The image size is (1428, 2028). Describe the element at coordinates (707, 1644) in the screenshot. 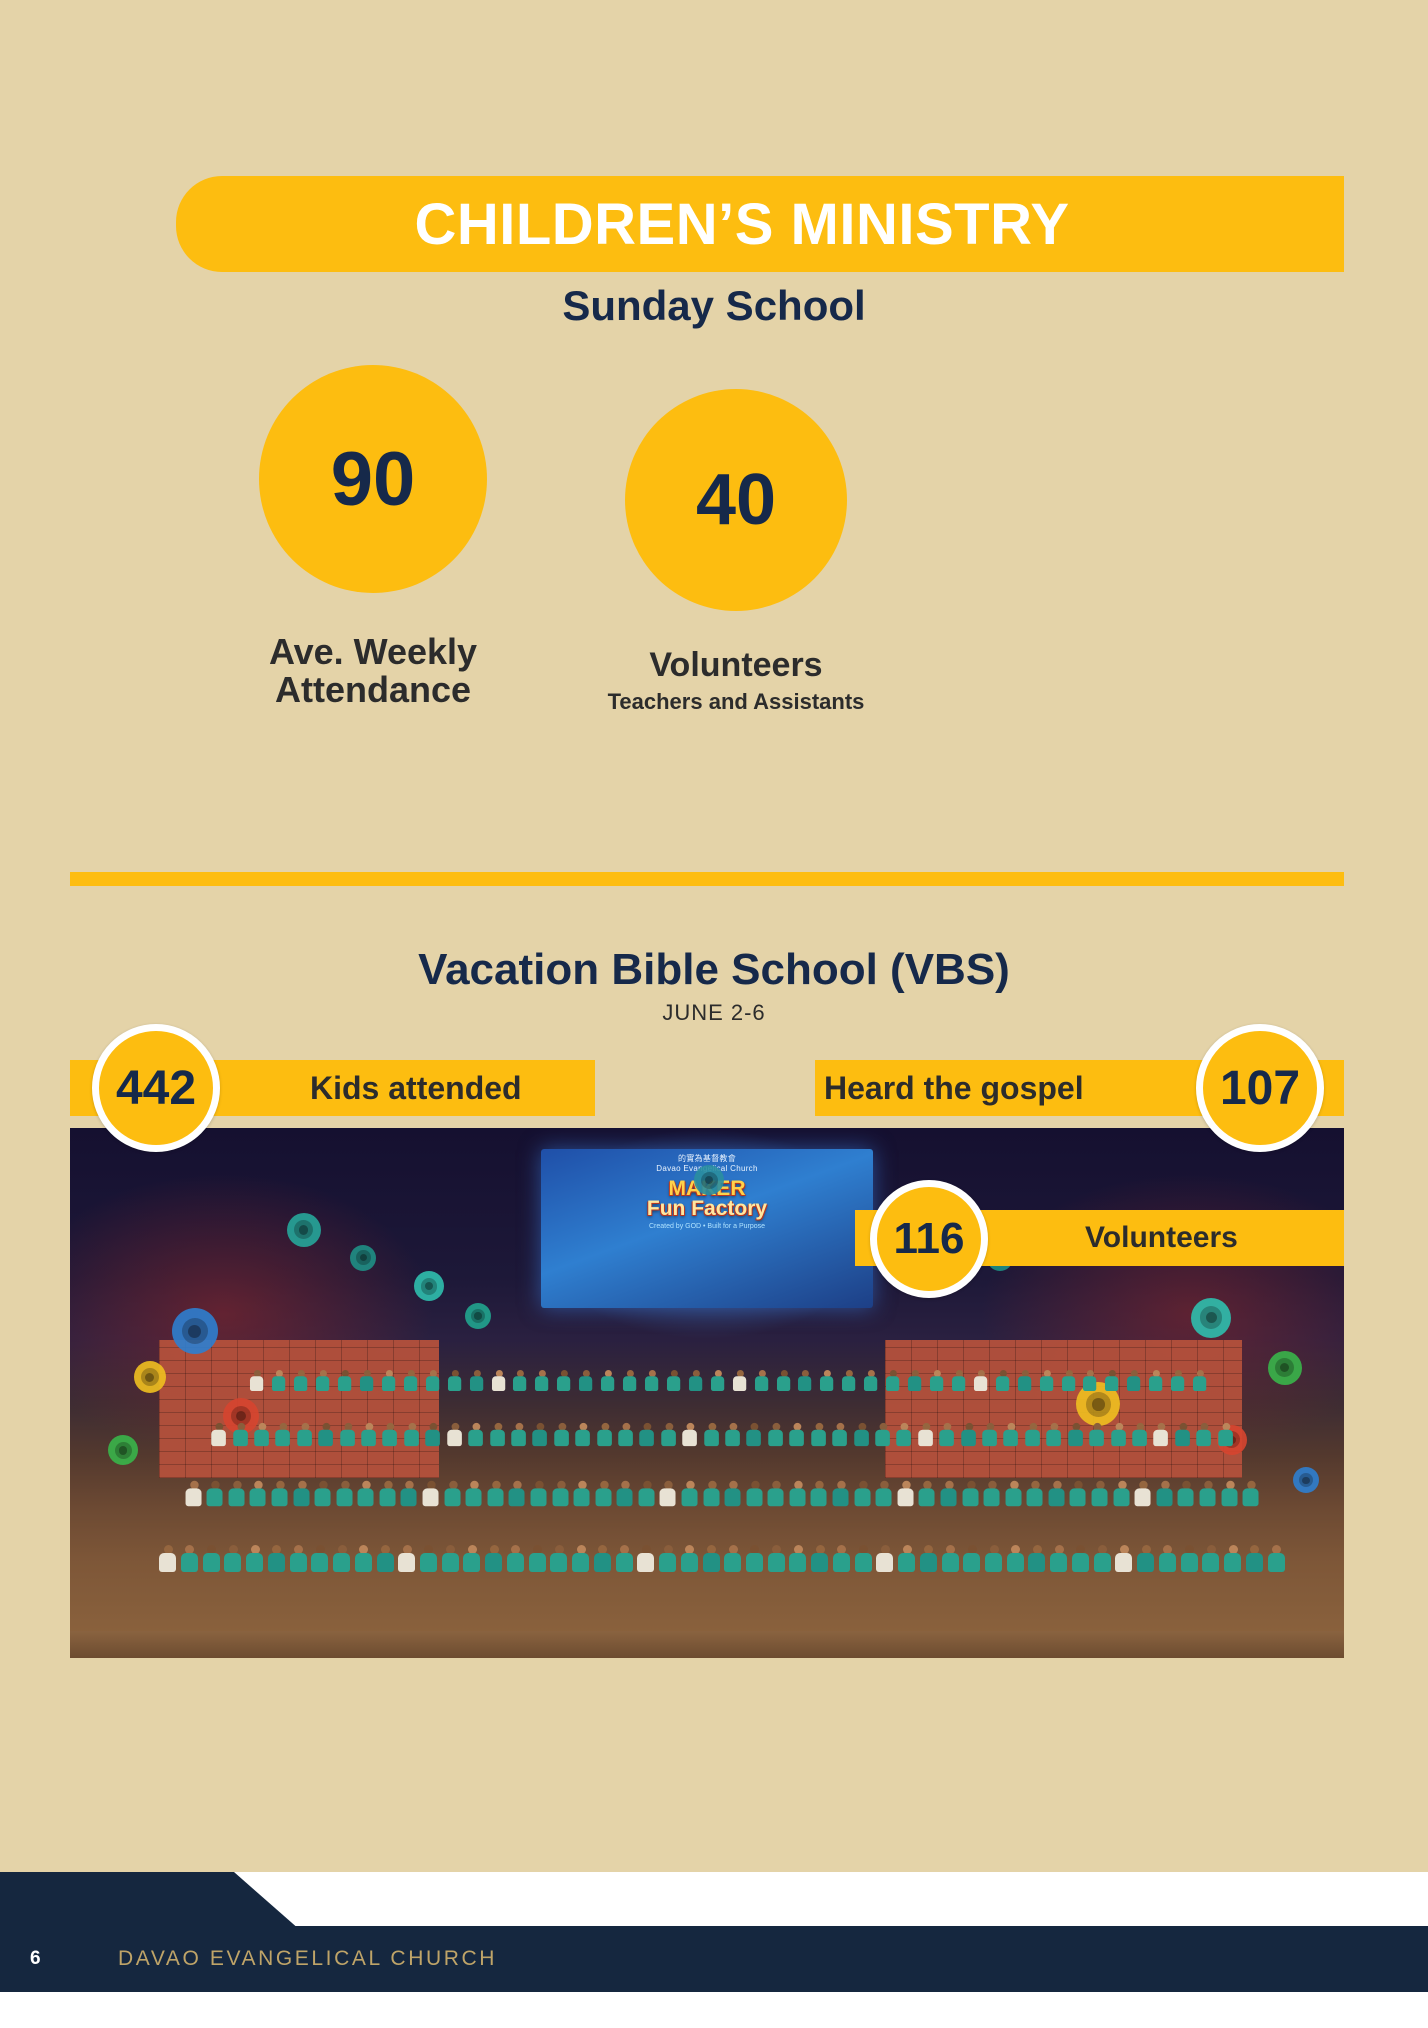

I see `stage-floor` at that location.